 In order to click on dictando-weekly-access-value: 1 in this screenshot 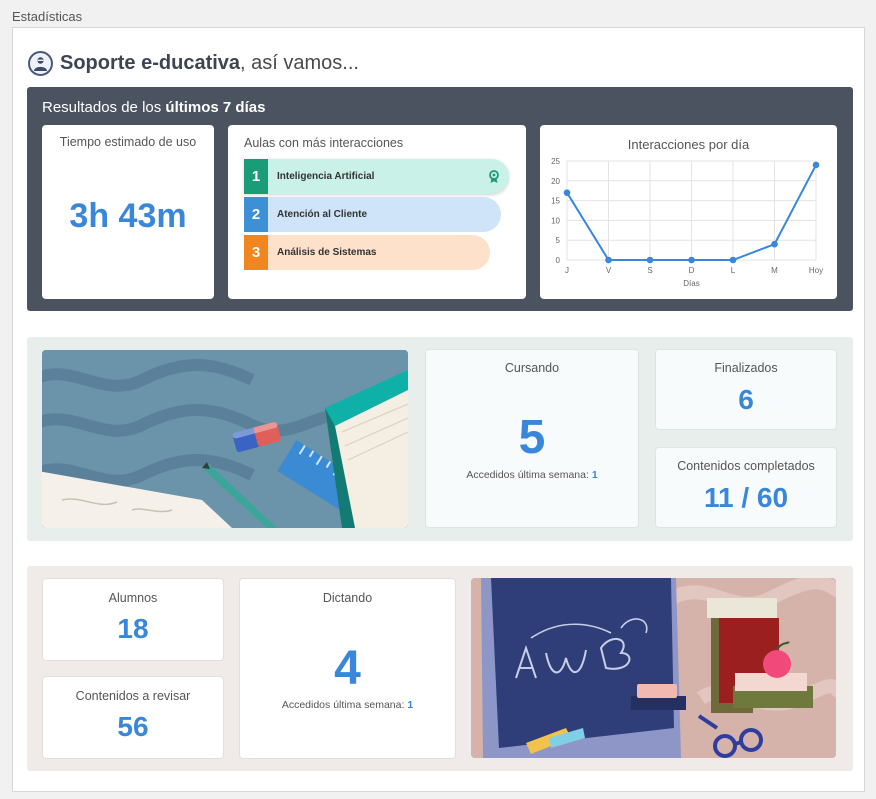, I will do `click(410, 705)`.